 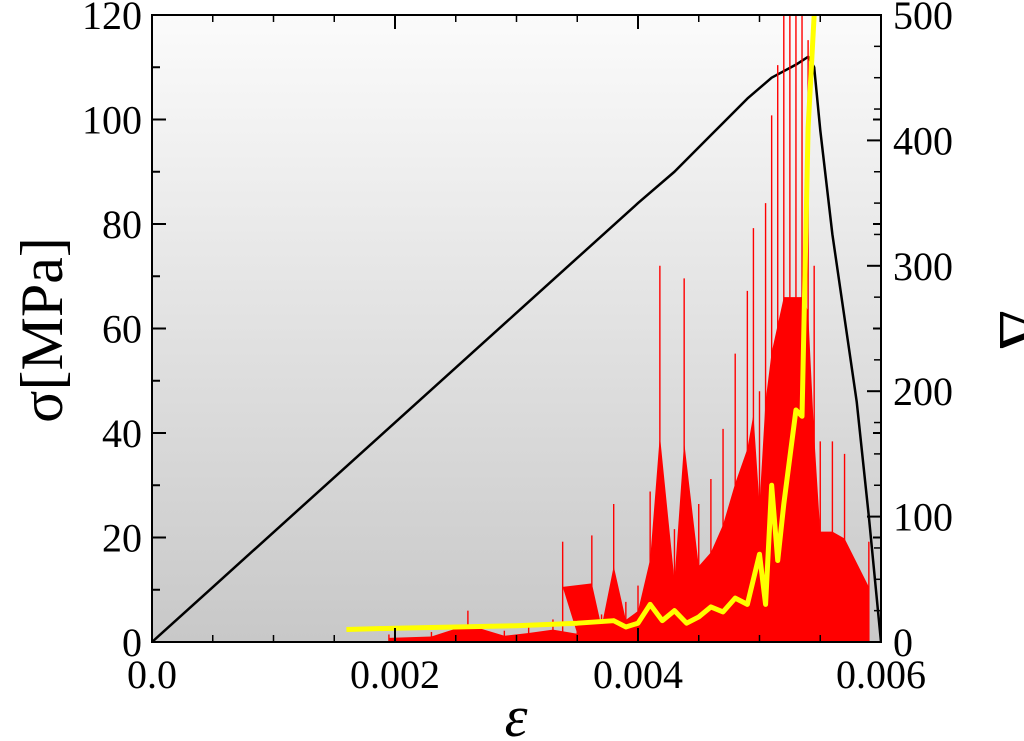 I want to click on x-tick-label-1: 0.002, so click(x=395, y=674).